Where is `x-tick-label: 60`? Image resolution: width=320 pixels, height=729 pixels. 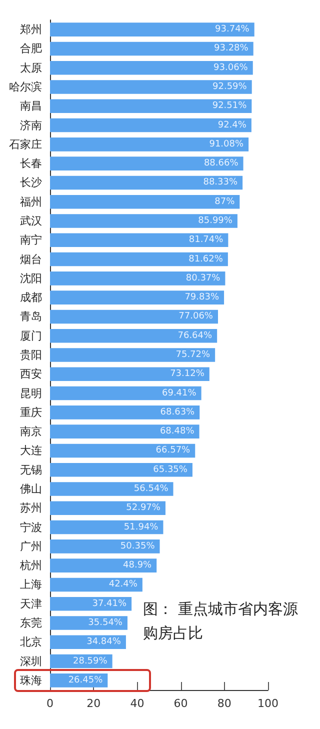 x-tick-label: 60 is located at coordinates (181, 703).